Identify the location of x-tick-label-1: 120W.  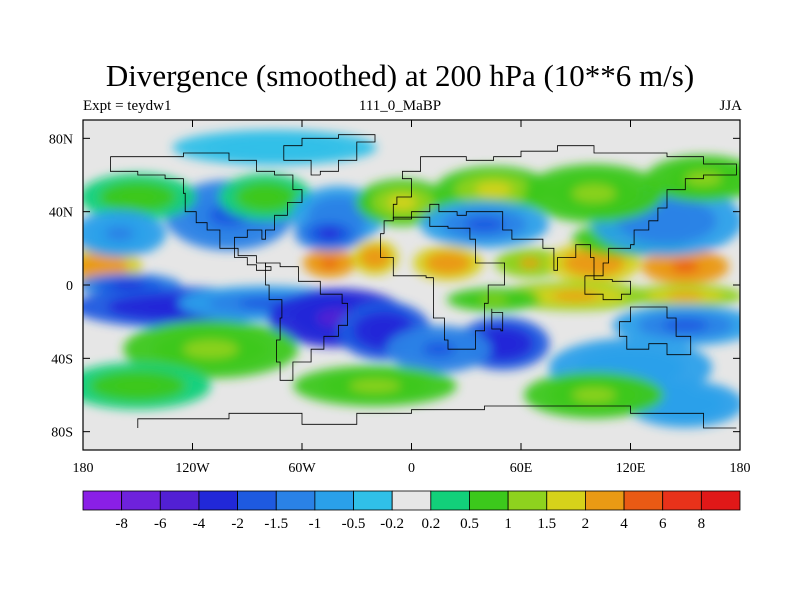
(192, 468).